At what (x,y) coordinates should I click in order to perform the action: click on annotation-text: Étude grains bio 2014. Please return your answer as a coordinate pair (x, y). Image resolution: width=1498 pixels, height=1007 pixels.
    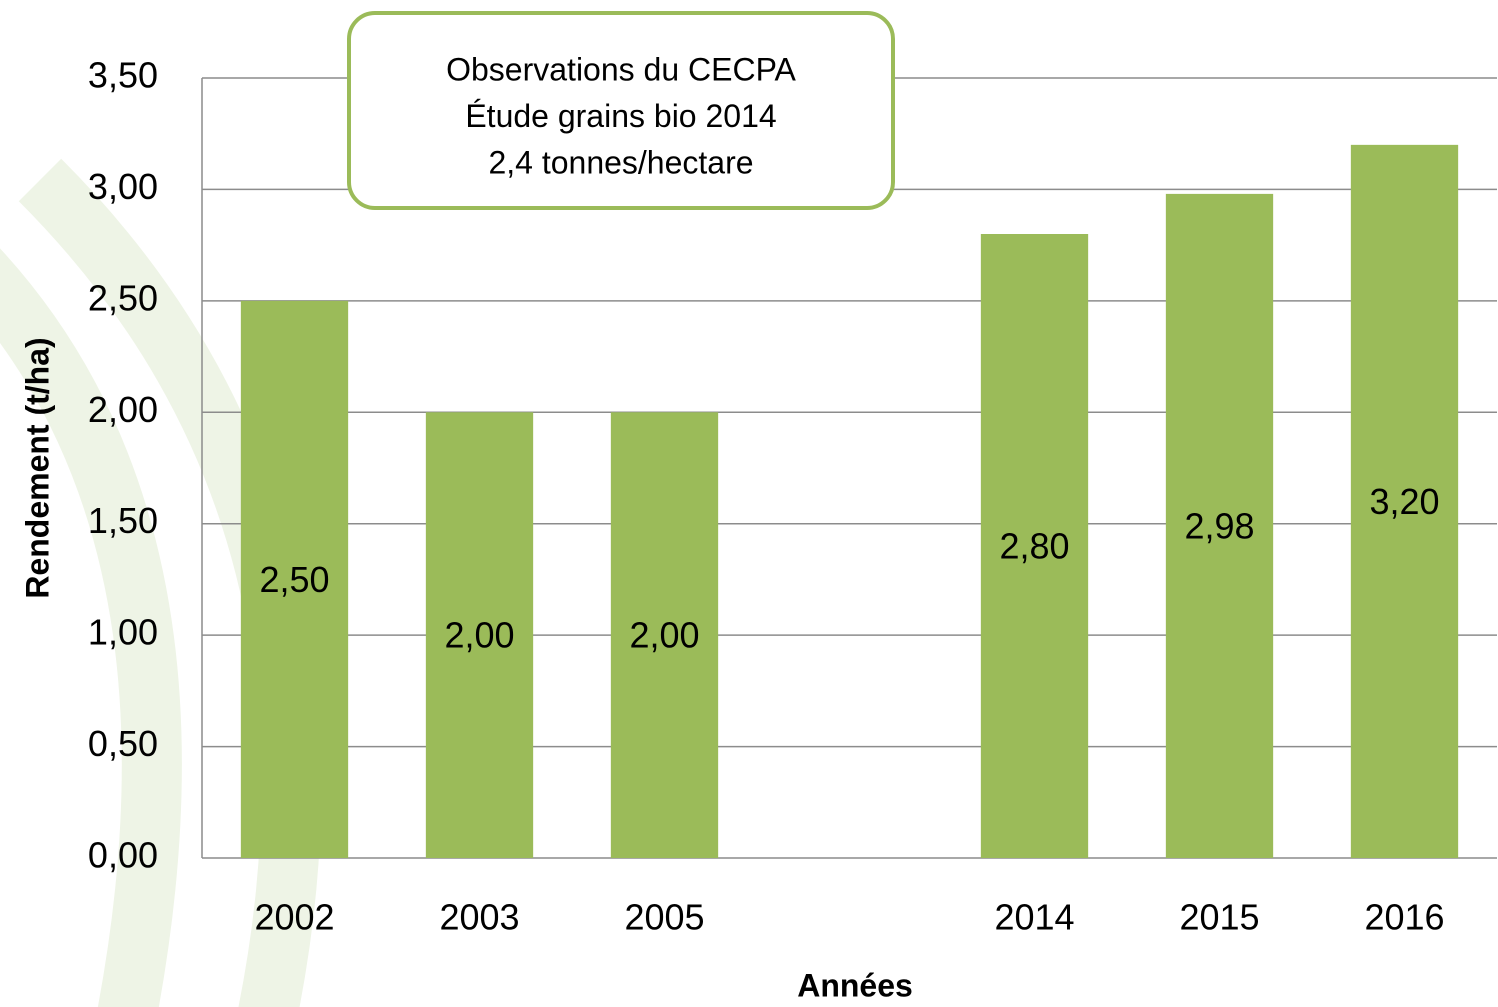
    Looking at the image, I should click on (620, 116).